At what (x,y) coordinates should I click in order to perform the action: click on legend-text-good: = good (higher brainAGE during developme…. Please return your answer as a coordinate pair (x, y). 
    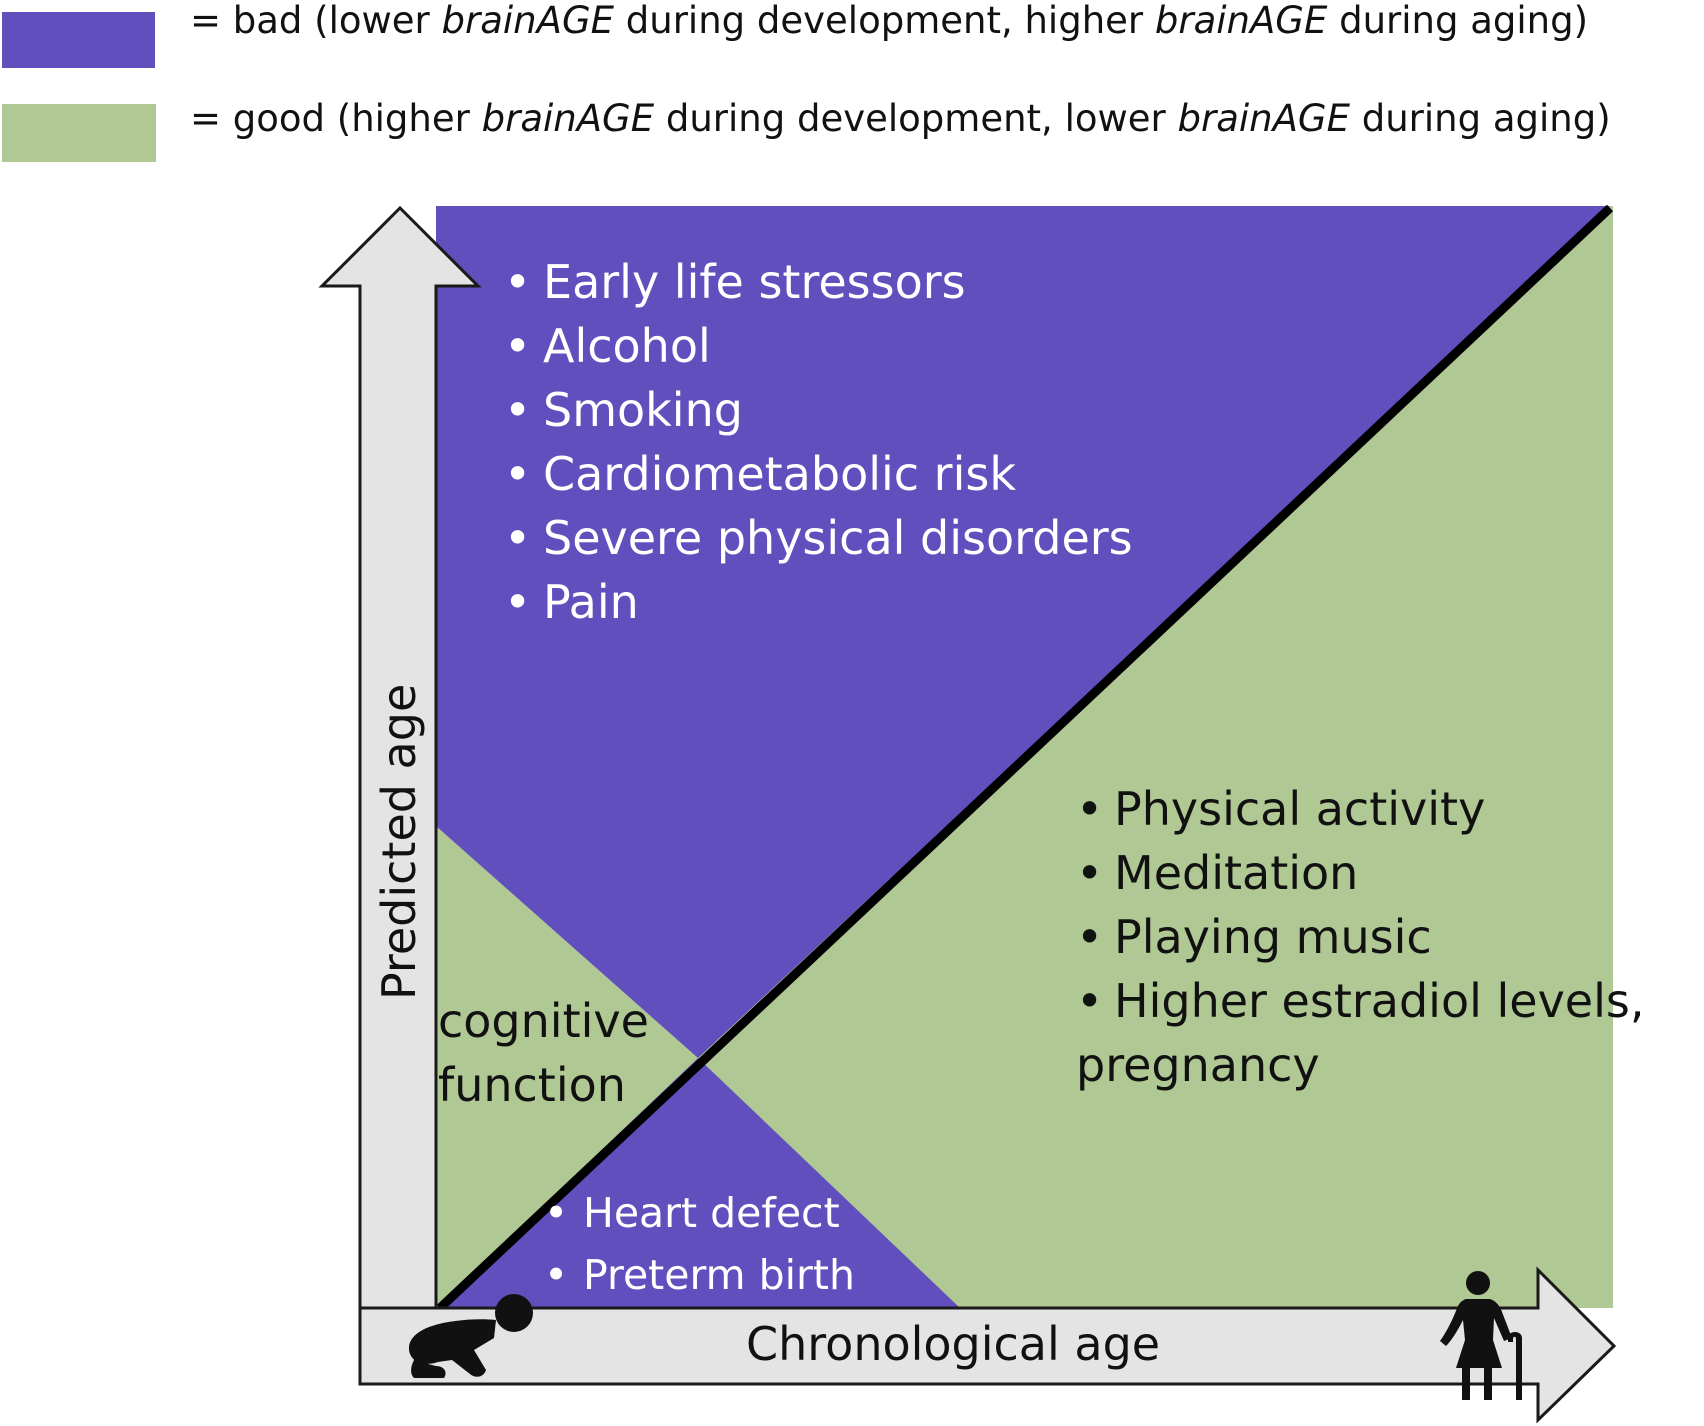
    Looking at the image, I should click on (900, 118).